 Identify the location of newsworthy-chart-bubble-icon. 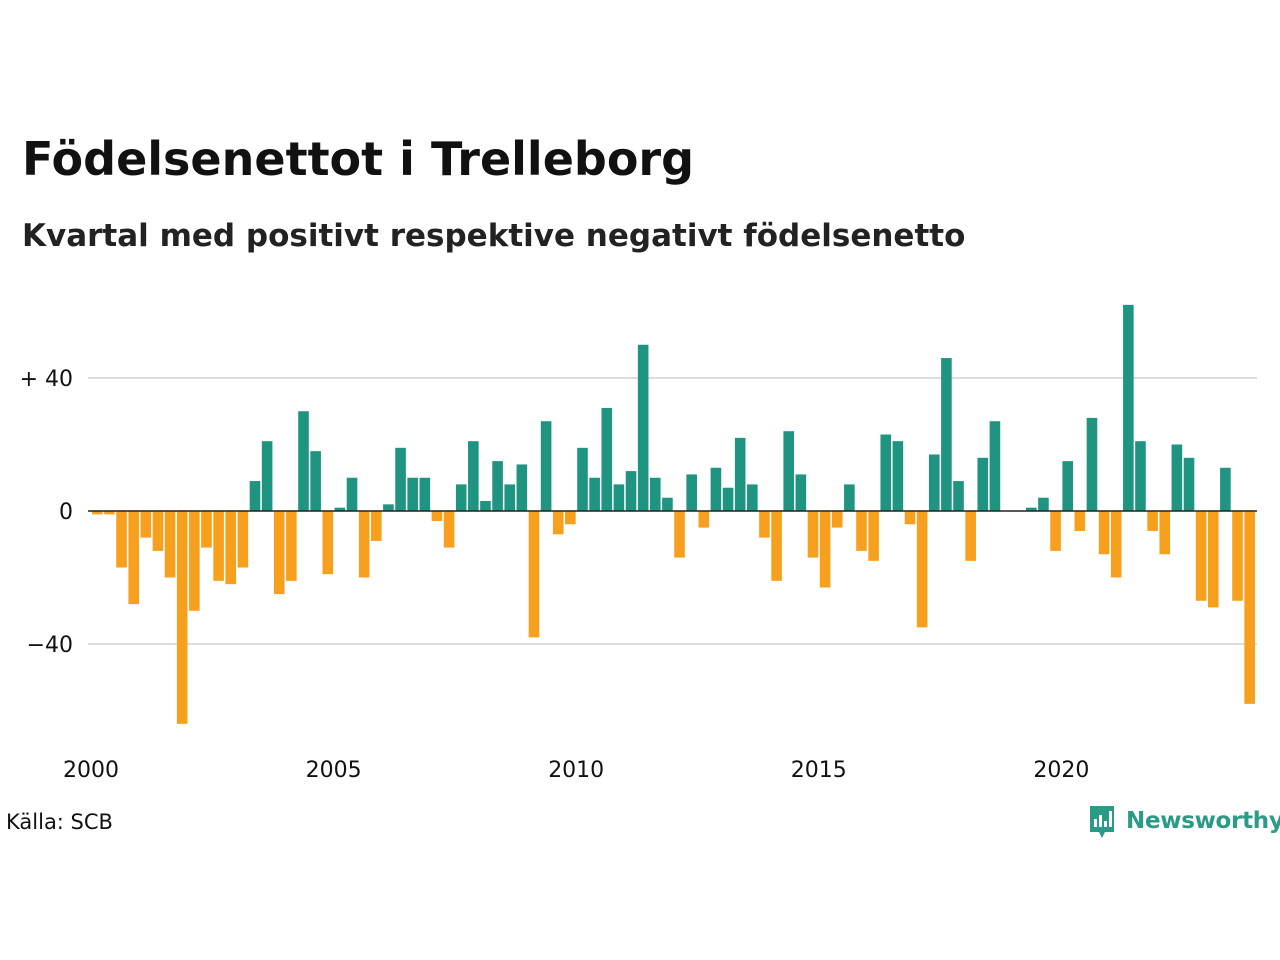
(1102, 822).